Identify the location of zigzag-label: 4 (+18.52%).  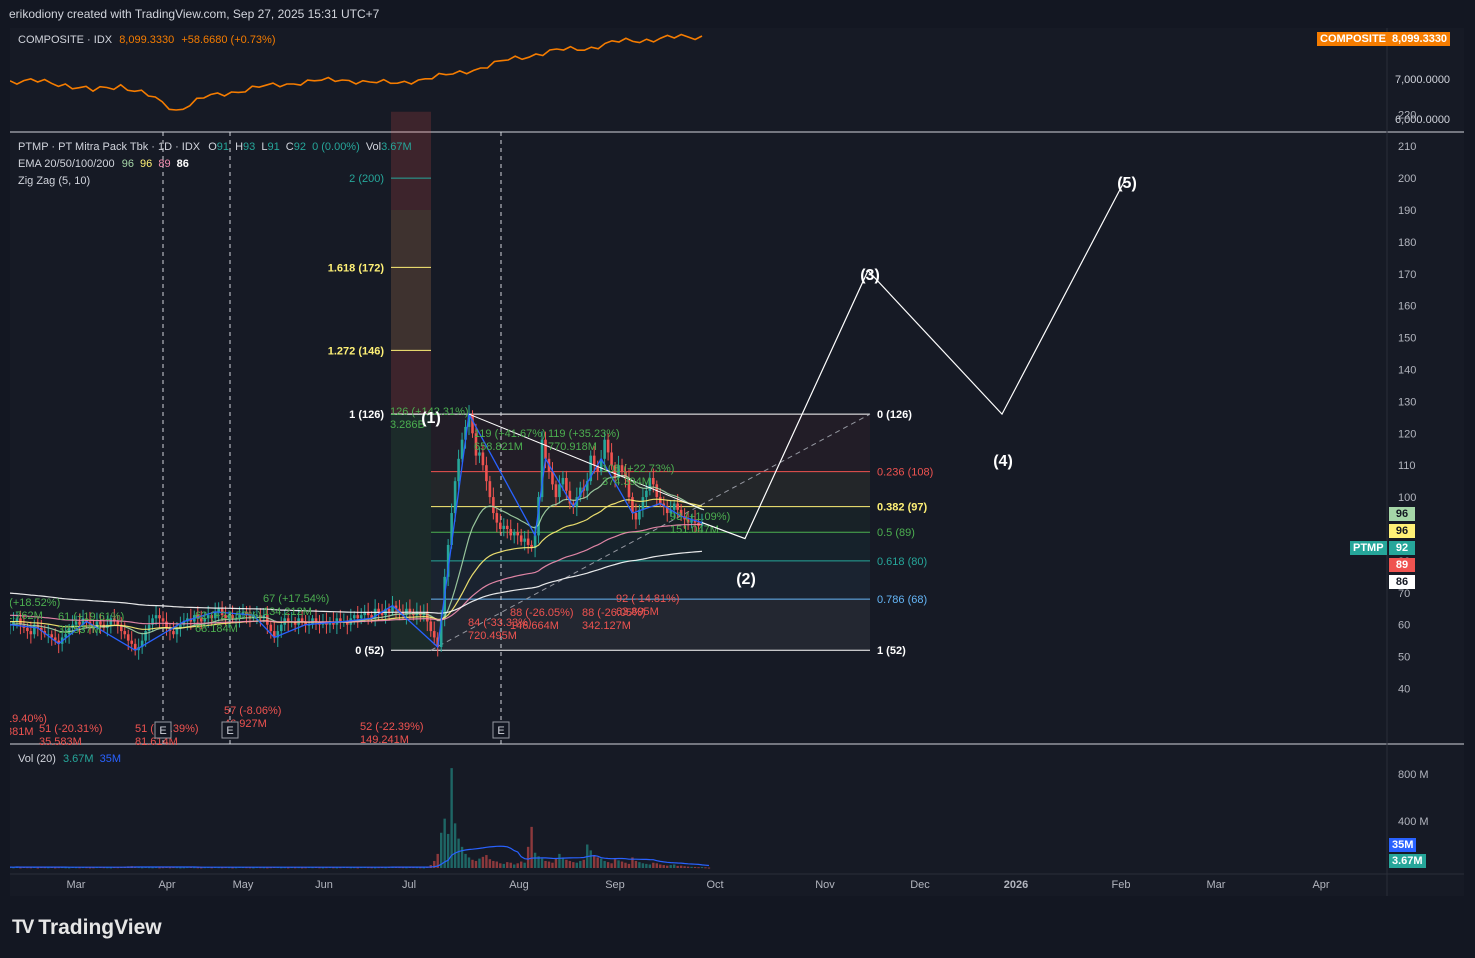
(35, 603).